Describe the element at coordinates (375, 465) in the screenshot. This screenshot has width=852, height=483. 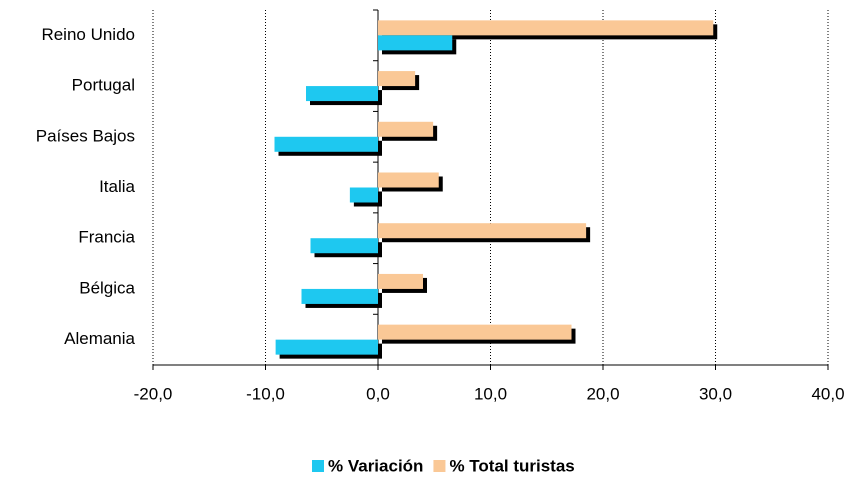
I see `legend-label: % Variación` at that location.